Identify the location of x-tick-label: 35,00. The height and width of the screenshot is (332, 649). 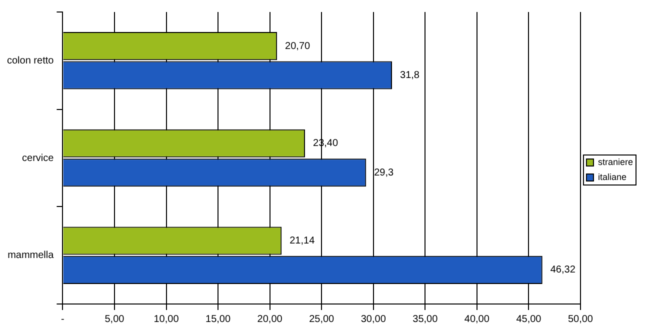
(425, 319).